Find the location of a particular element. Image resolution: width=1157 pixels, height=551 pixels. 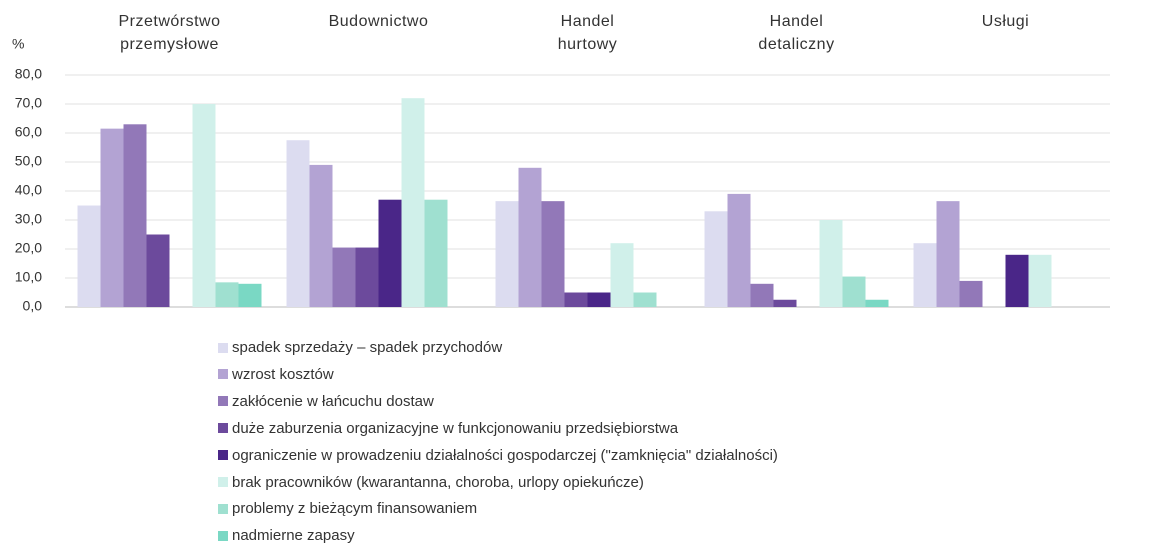

legend-item: nadmierne zapasy is located at coordinates (286, 535).